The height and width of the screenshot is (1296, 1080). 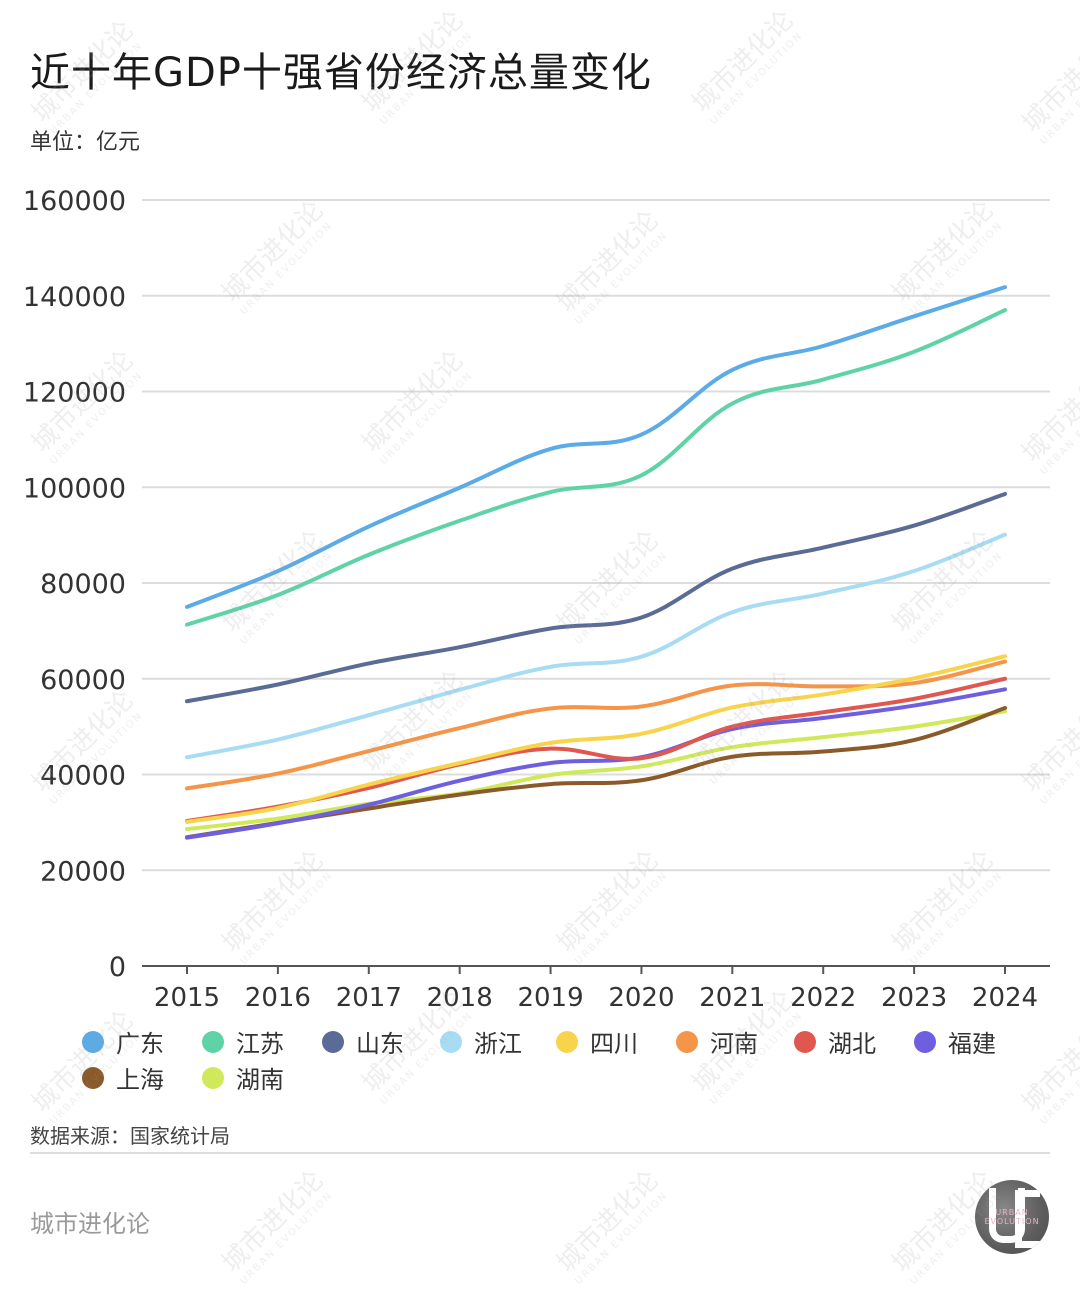 I want to click on y-tick-label: 140000, so click(x=74, y=297).